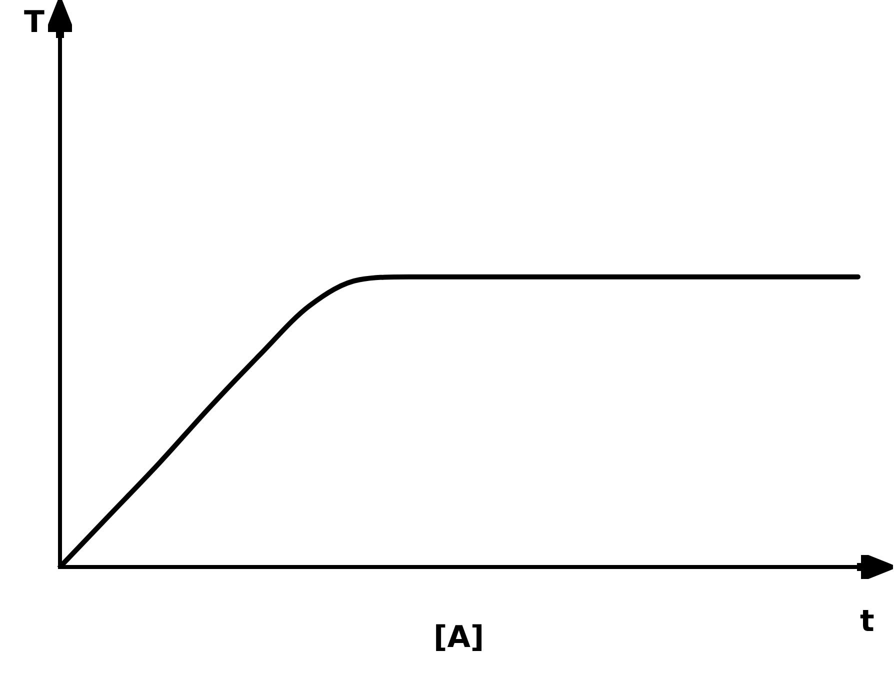 Image resolution: width=894 pixels, height=679 pixels. I want to click on text: T, so click(34, 22).